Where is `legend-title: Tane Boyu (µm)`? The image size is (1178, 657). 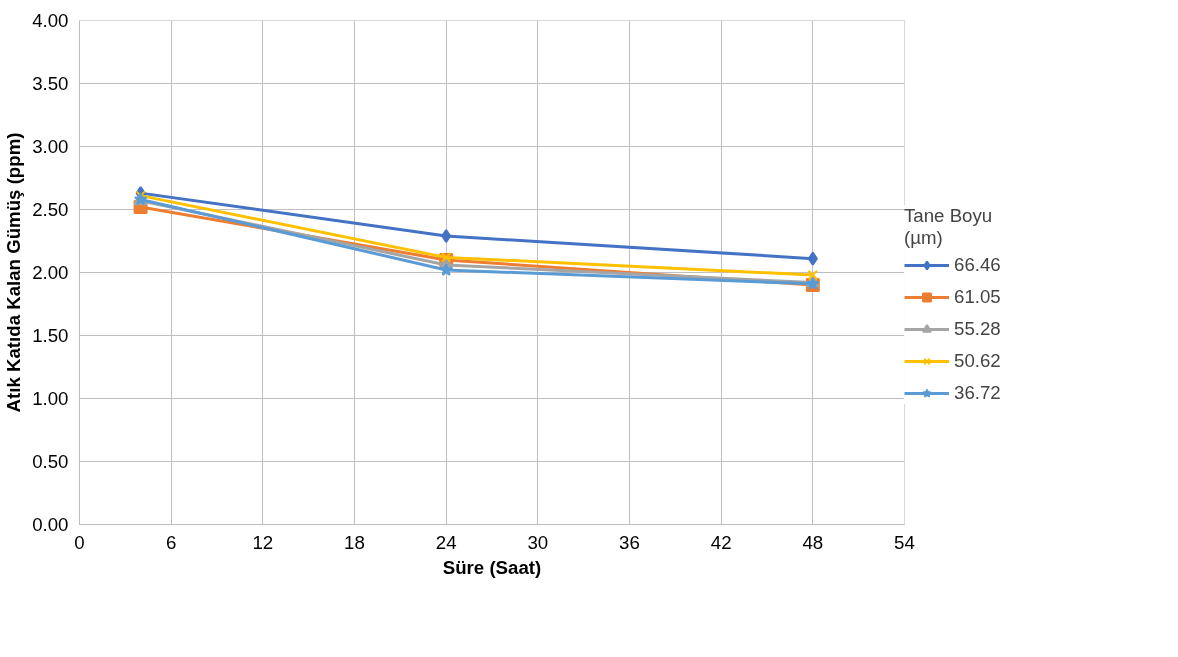
legend-title: Tane Boyu (µm) is located at coordinates (949, 227).